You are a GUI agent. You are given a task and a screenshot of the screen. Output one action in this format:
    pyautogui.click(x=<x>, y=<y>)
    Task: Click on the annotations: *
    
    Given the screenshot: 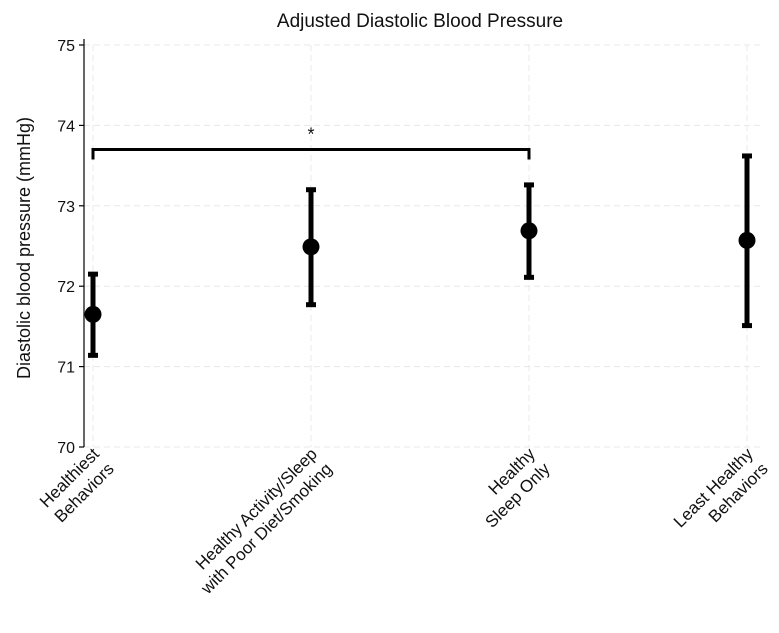 What is the action you would take?
    pyautogui.click(x=311, y=142)
    